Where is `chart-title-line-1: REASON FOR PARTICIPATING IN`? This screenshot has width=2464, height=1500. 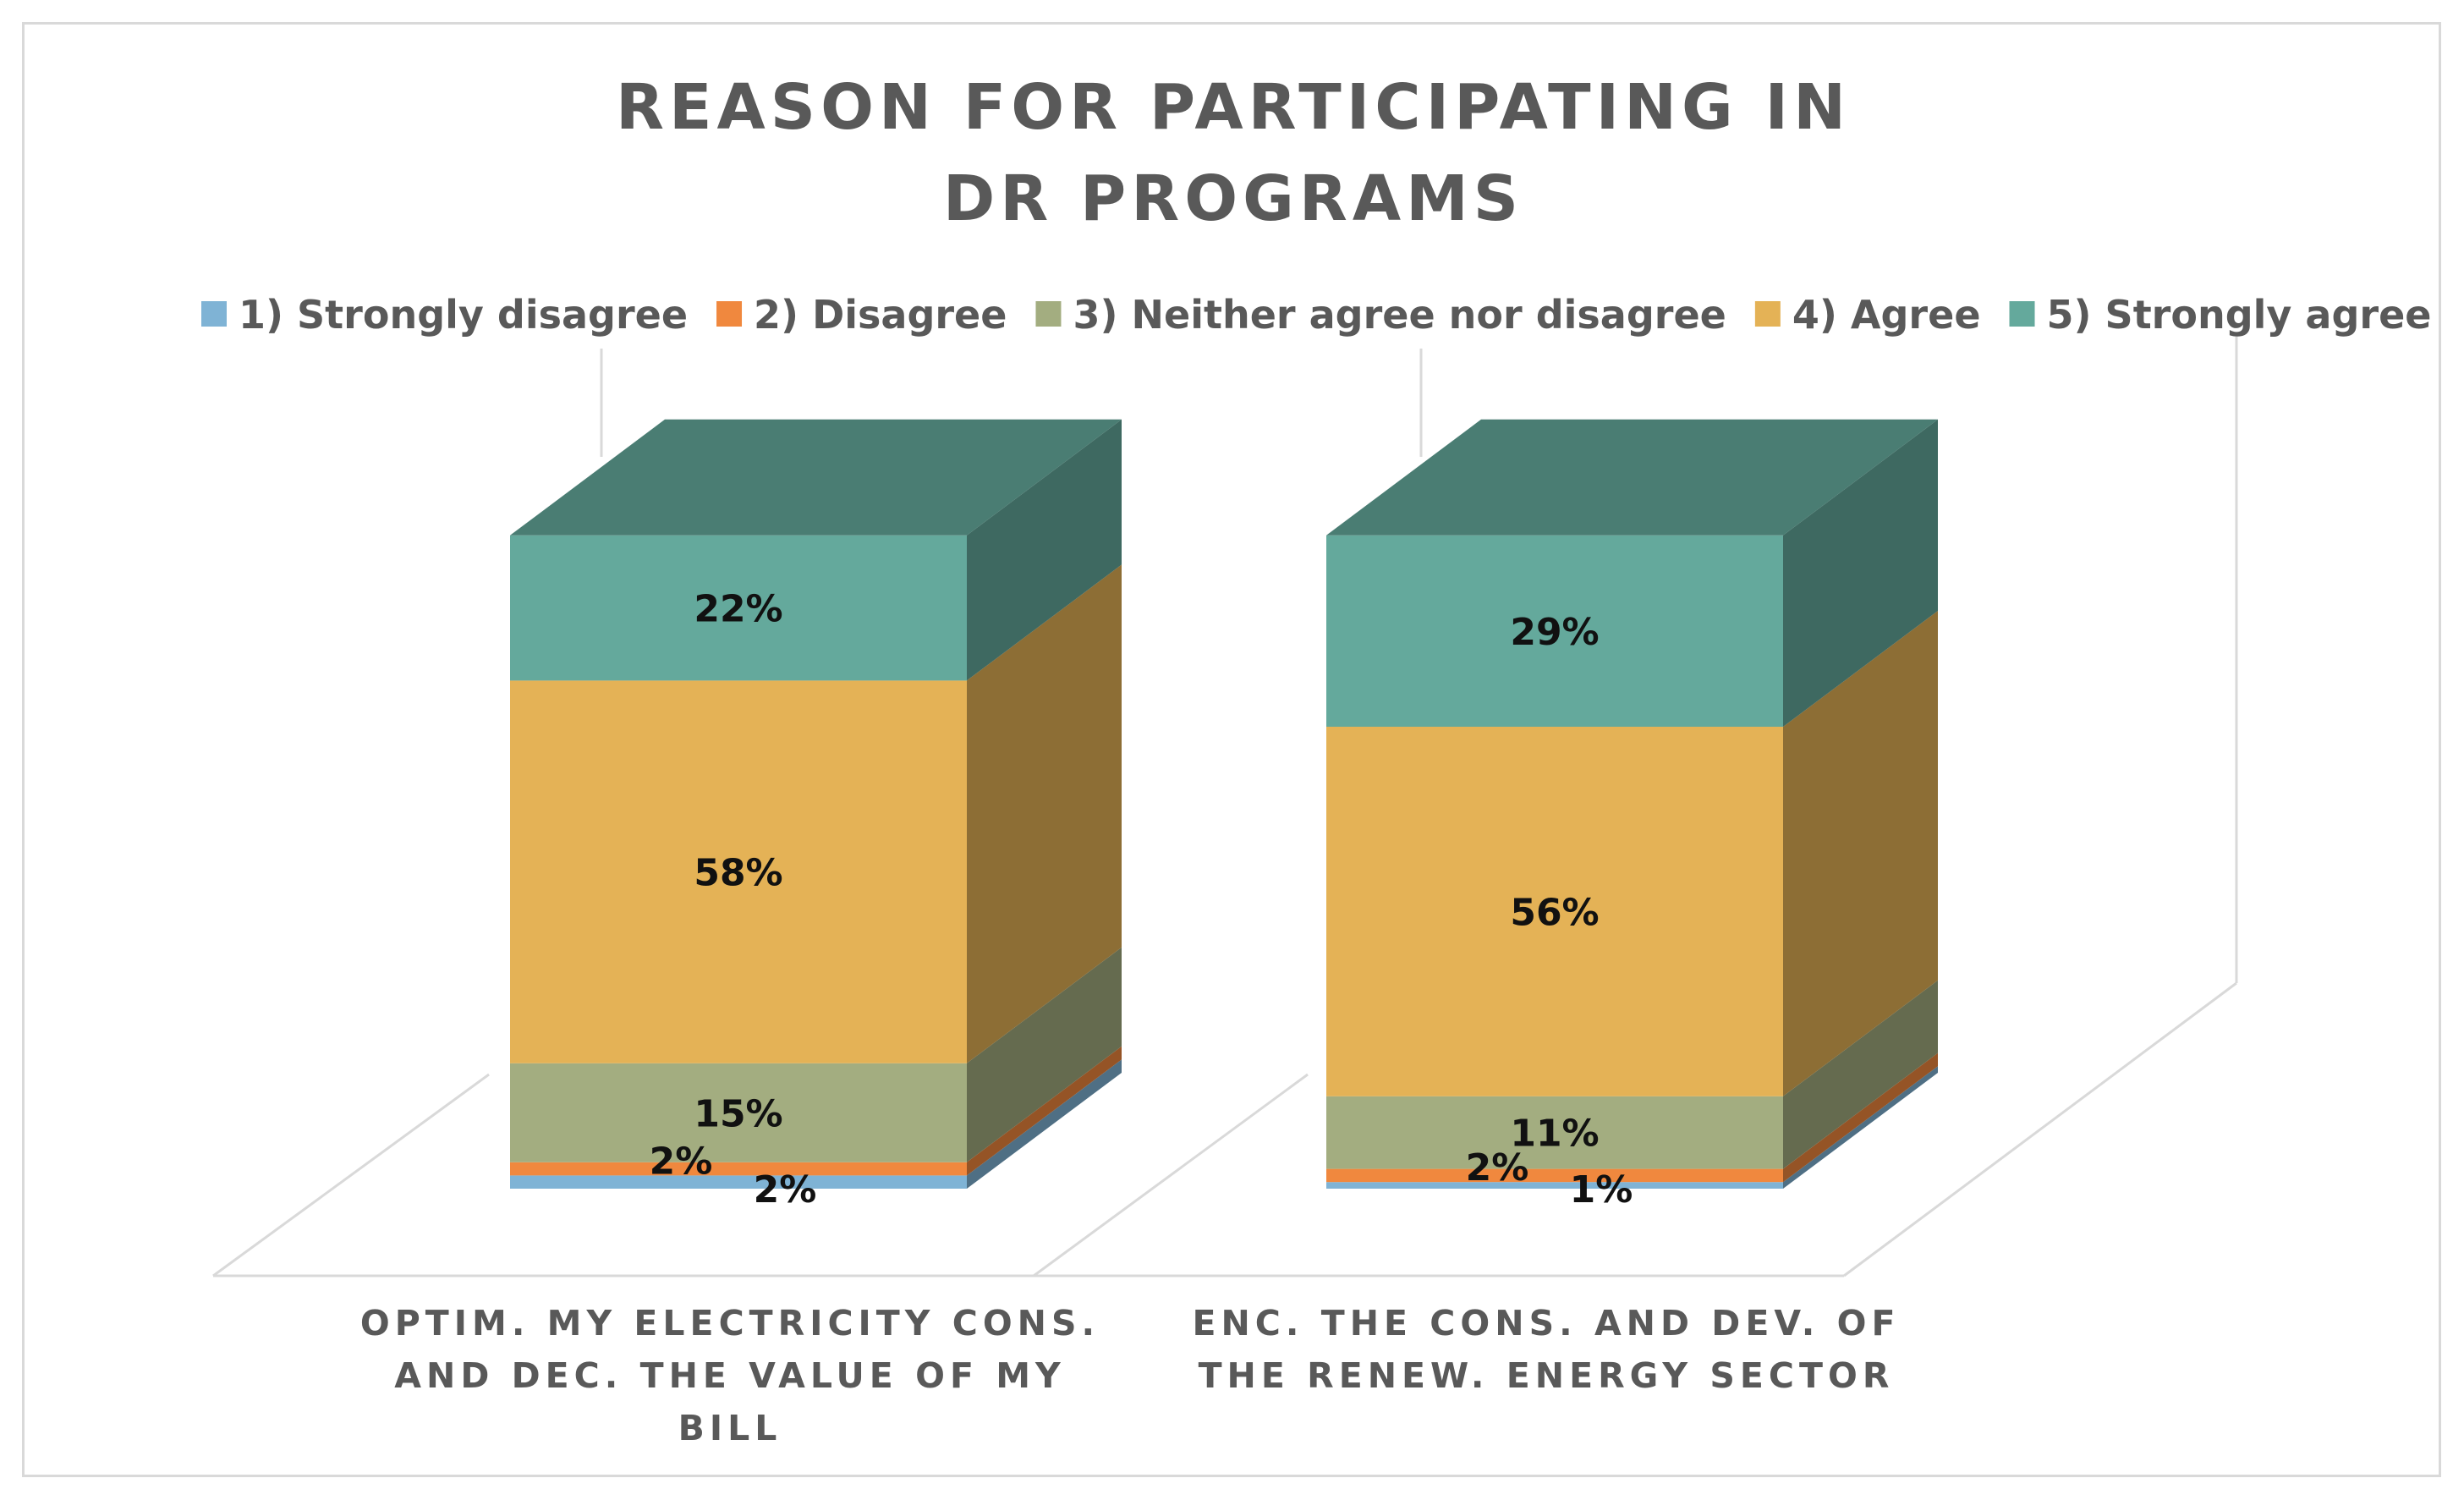
chart-title-line-1: REASON FOR PARTICIPATING IN is located at coordinates (1234, 107).